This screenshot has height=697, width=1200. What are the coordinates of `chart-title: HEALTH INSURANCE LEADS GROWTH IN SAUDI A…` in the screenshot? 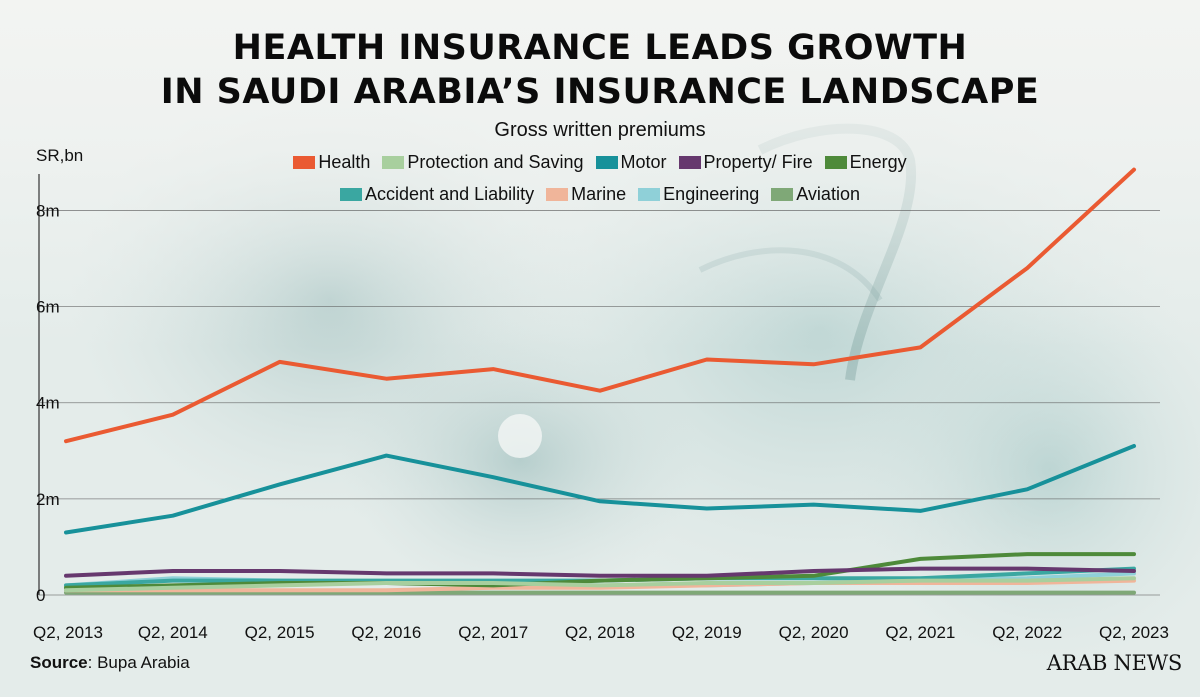 It's located at (600, 70).